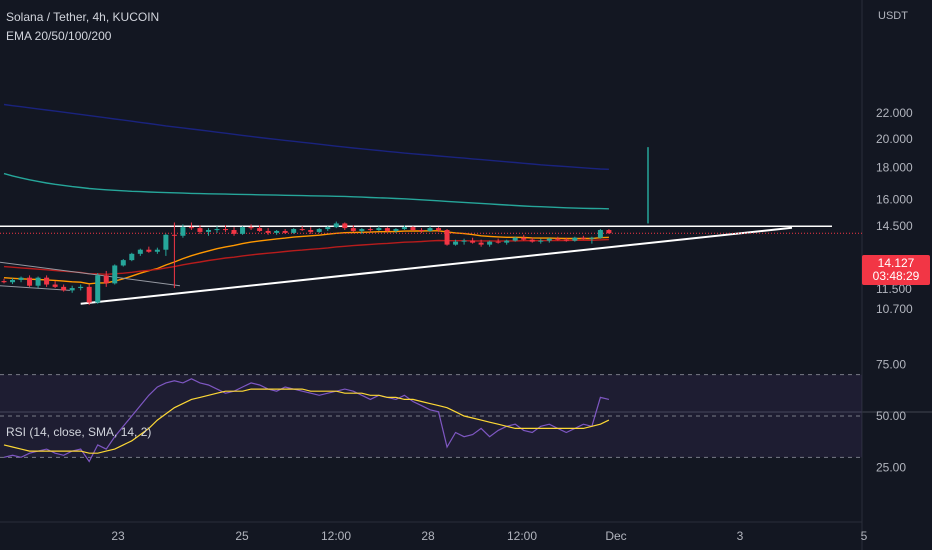 The image size is (932, 550). I want to click on price-tick-label: 16.000, so click(894, 199).